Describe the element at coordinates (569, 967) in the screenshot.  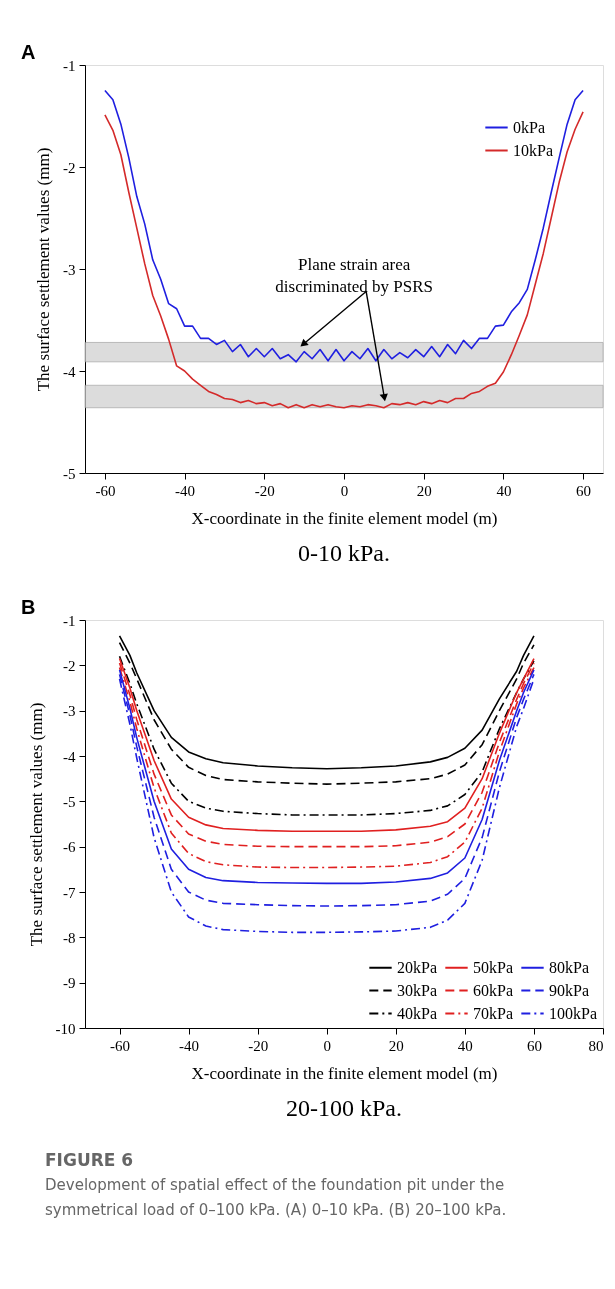
I see `legend-label: 80kPa` at that location.